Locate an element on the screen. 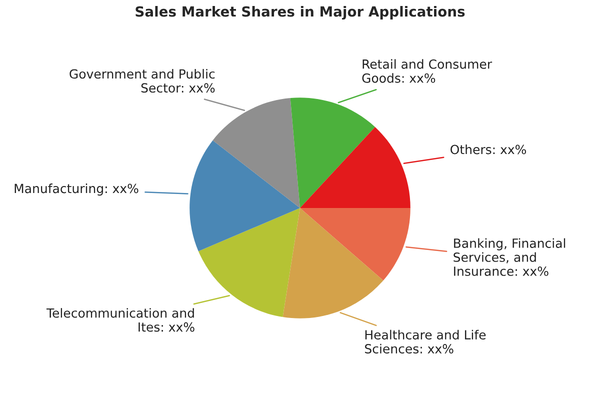 Image resolution: width=600 pixels, height=400 pixels. slice-label: Government and Public Sector: xx% is located at coordinates (142, 80).